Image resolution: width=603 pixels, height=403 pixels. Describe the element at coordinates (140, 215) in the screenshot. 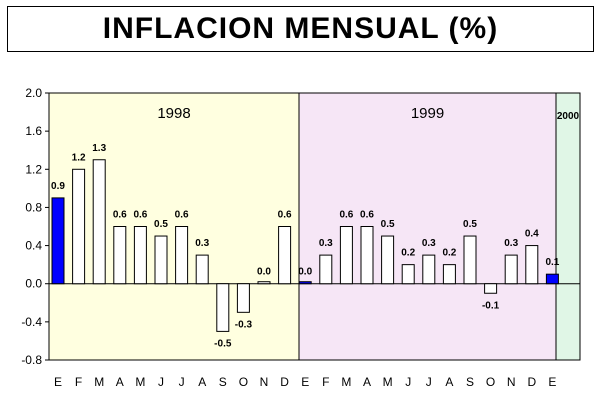

I see `data-label-4: 0.6` at that location.